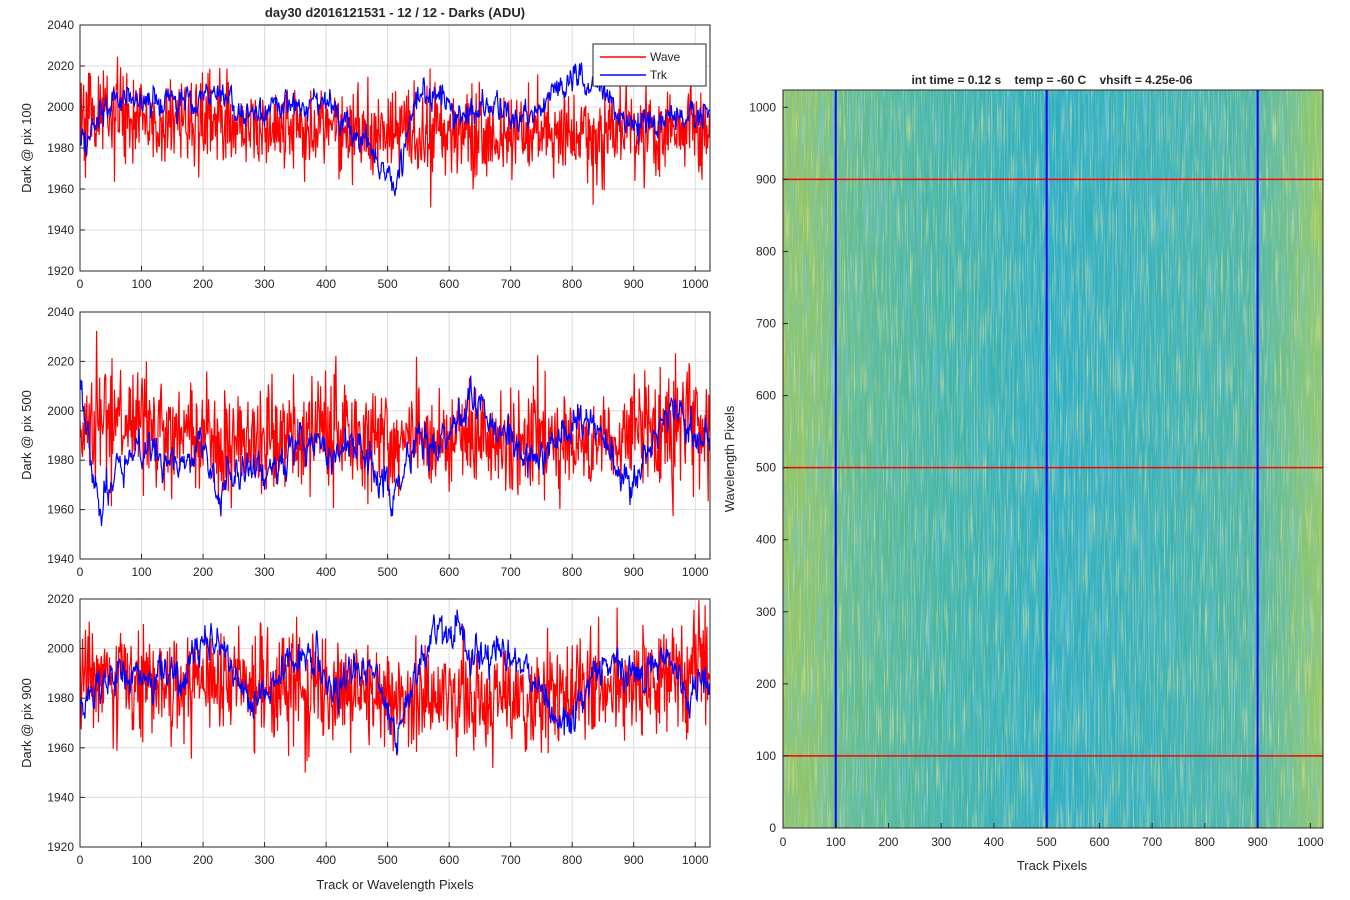  I want to click on plot-middle-frame, so click(395, 435).